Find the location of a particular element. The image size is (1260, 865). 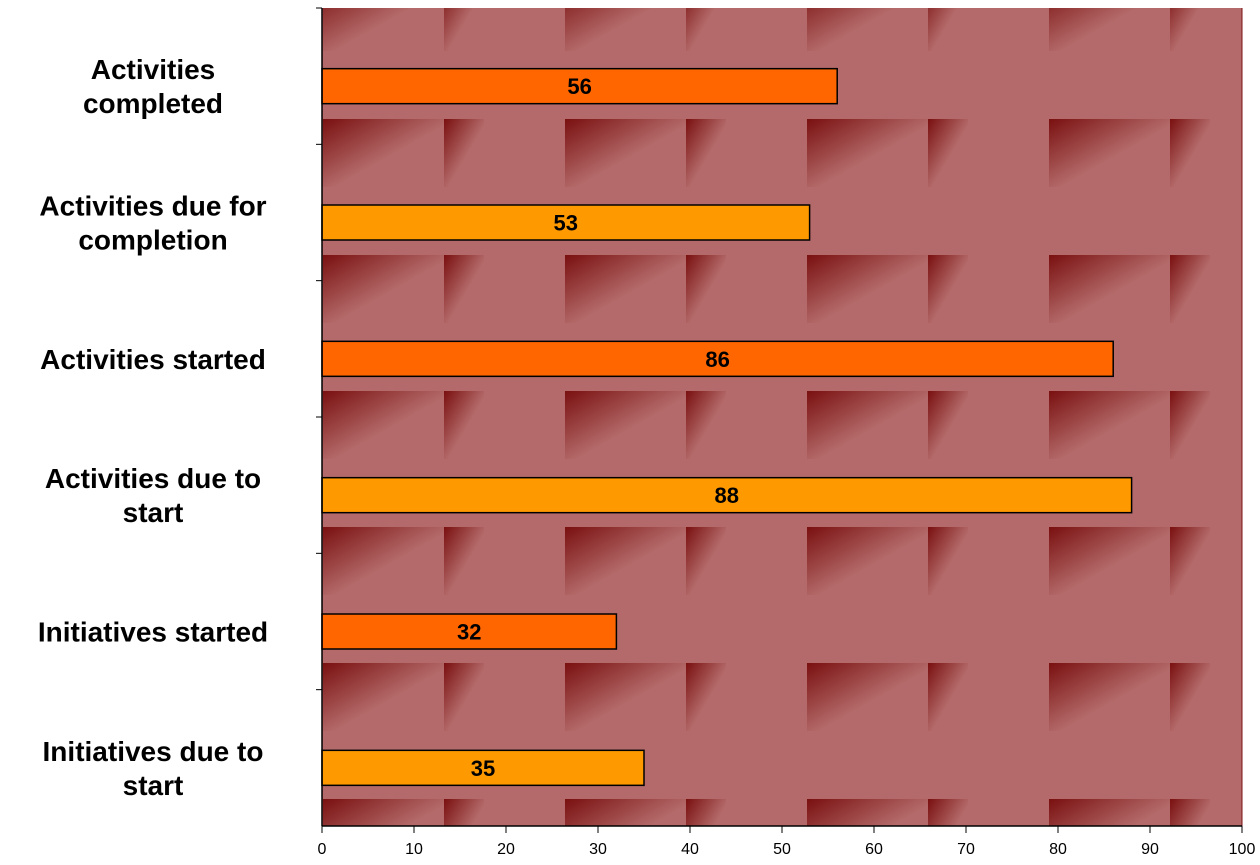

x-axis-tick-label-0: 0 is located at coordinates (322, 849).